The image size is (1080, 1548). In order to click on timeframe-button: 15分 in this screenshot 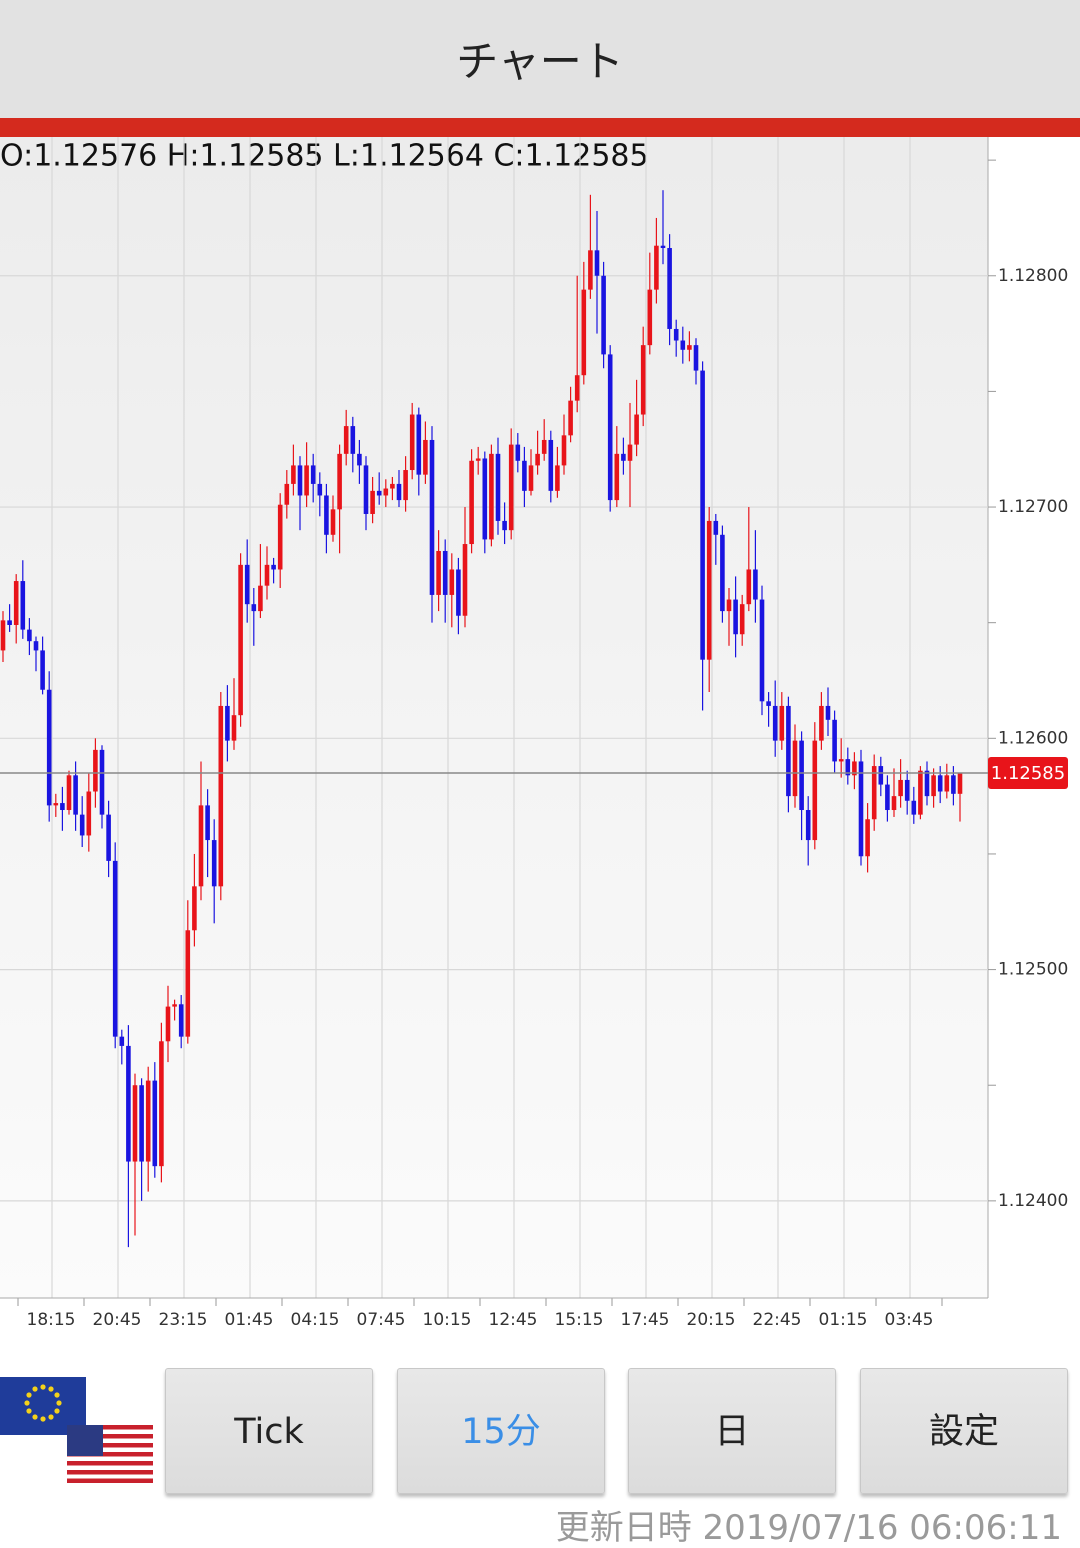, I will do `click(501, 1431)`.